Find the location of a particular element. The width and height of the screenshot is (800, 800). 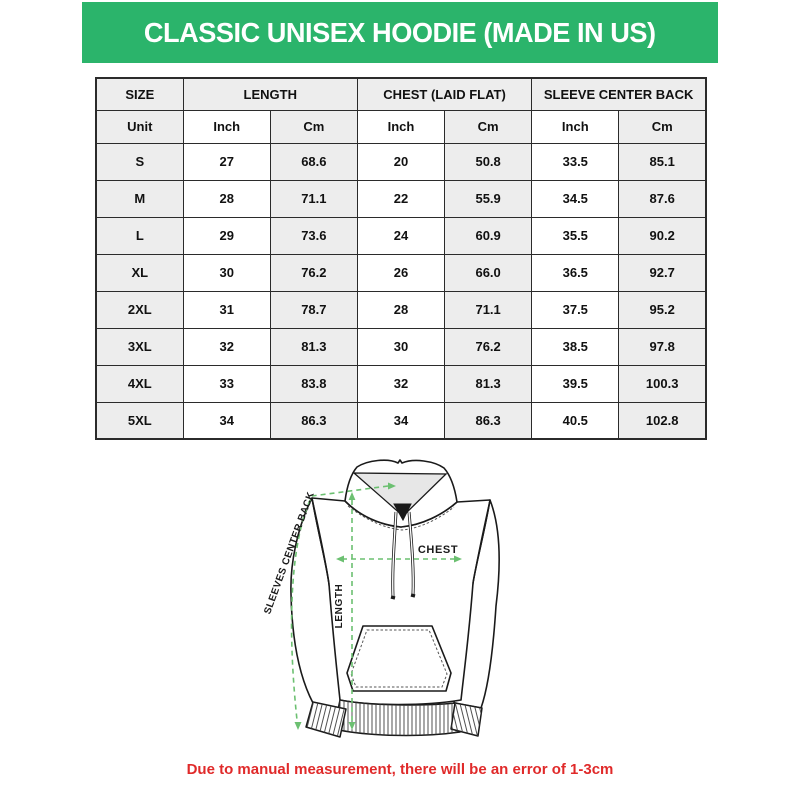

value-cell: 40.5 is located at coordinates (575, 420).